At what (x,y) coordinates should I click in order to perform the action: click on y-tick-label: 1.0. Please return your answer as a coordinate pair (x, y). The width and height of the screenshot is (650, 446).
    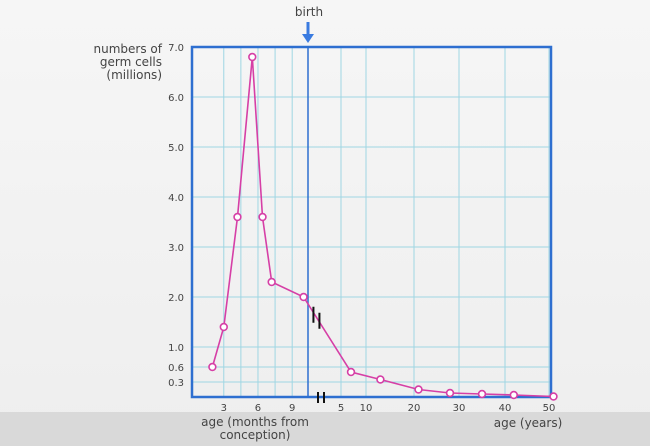
    Looking at the image, I should click on (176, 348).